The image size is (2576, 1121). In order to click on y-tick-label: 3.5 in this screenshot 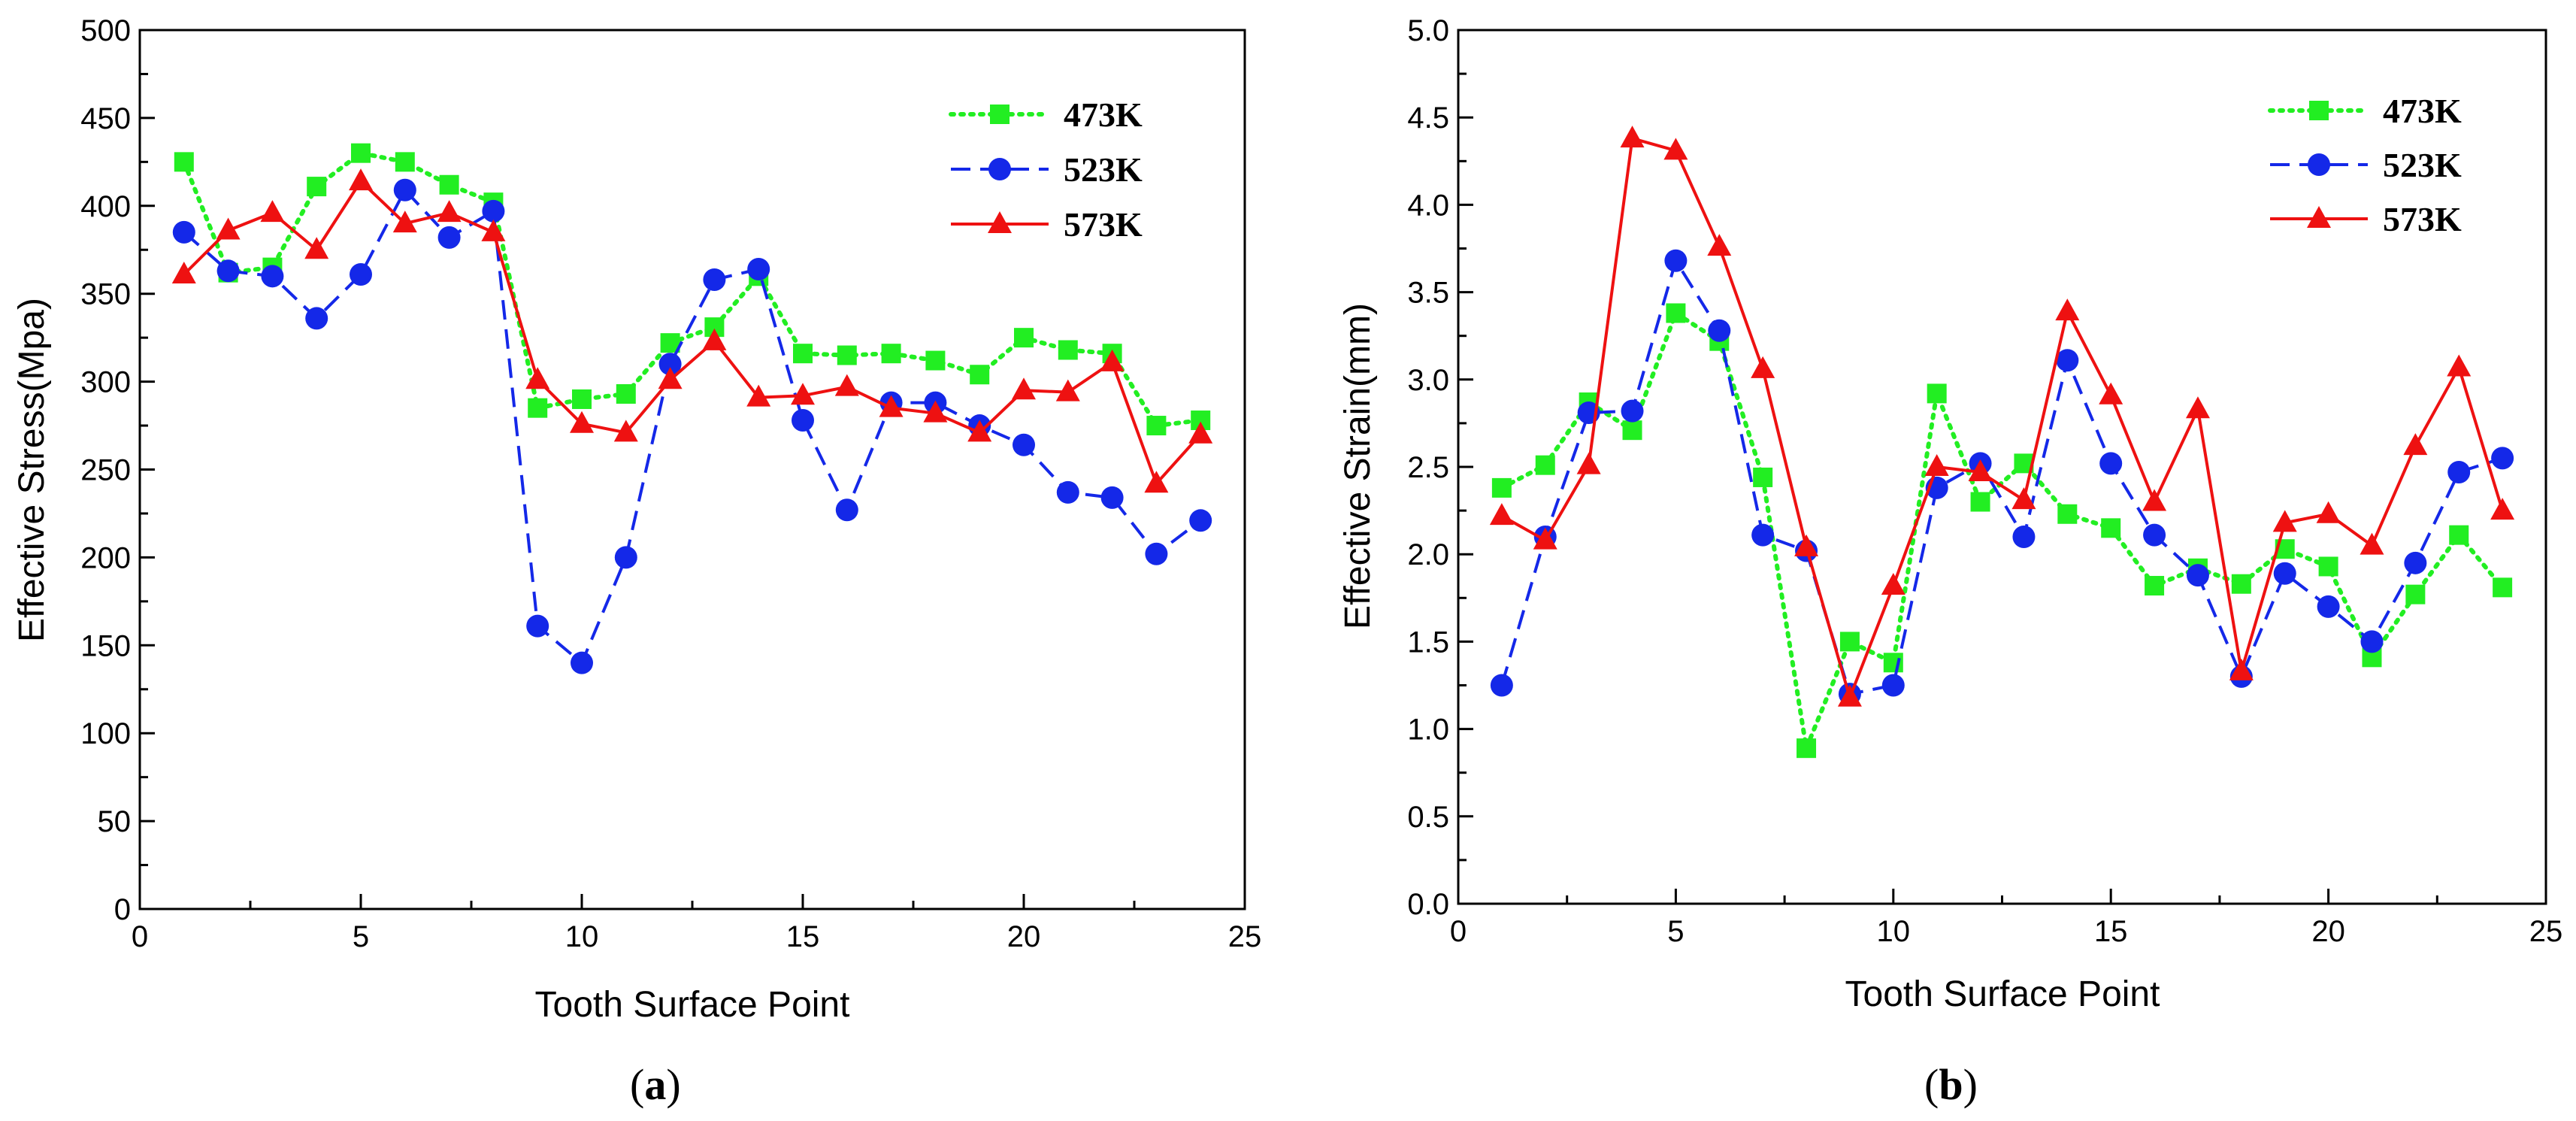, I will do `click(1428, 294)`.